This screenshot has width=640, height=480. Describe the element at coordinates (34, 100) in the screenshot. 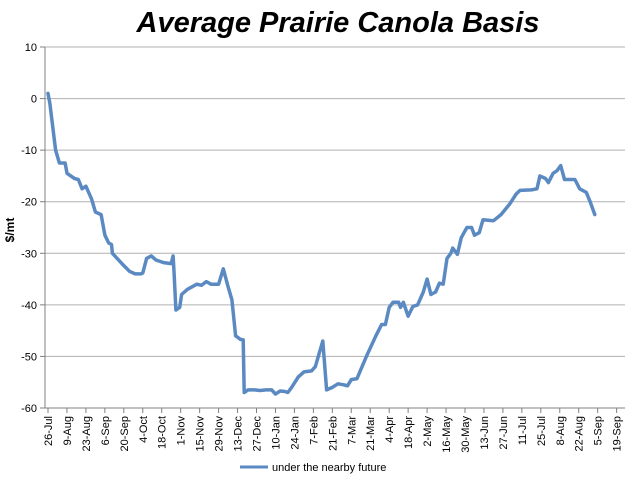

I see `y-tick-label: 0` at that location.